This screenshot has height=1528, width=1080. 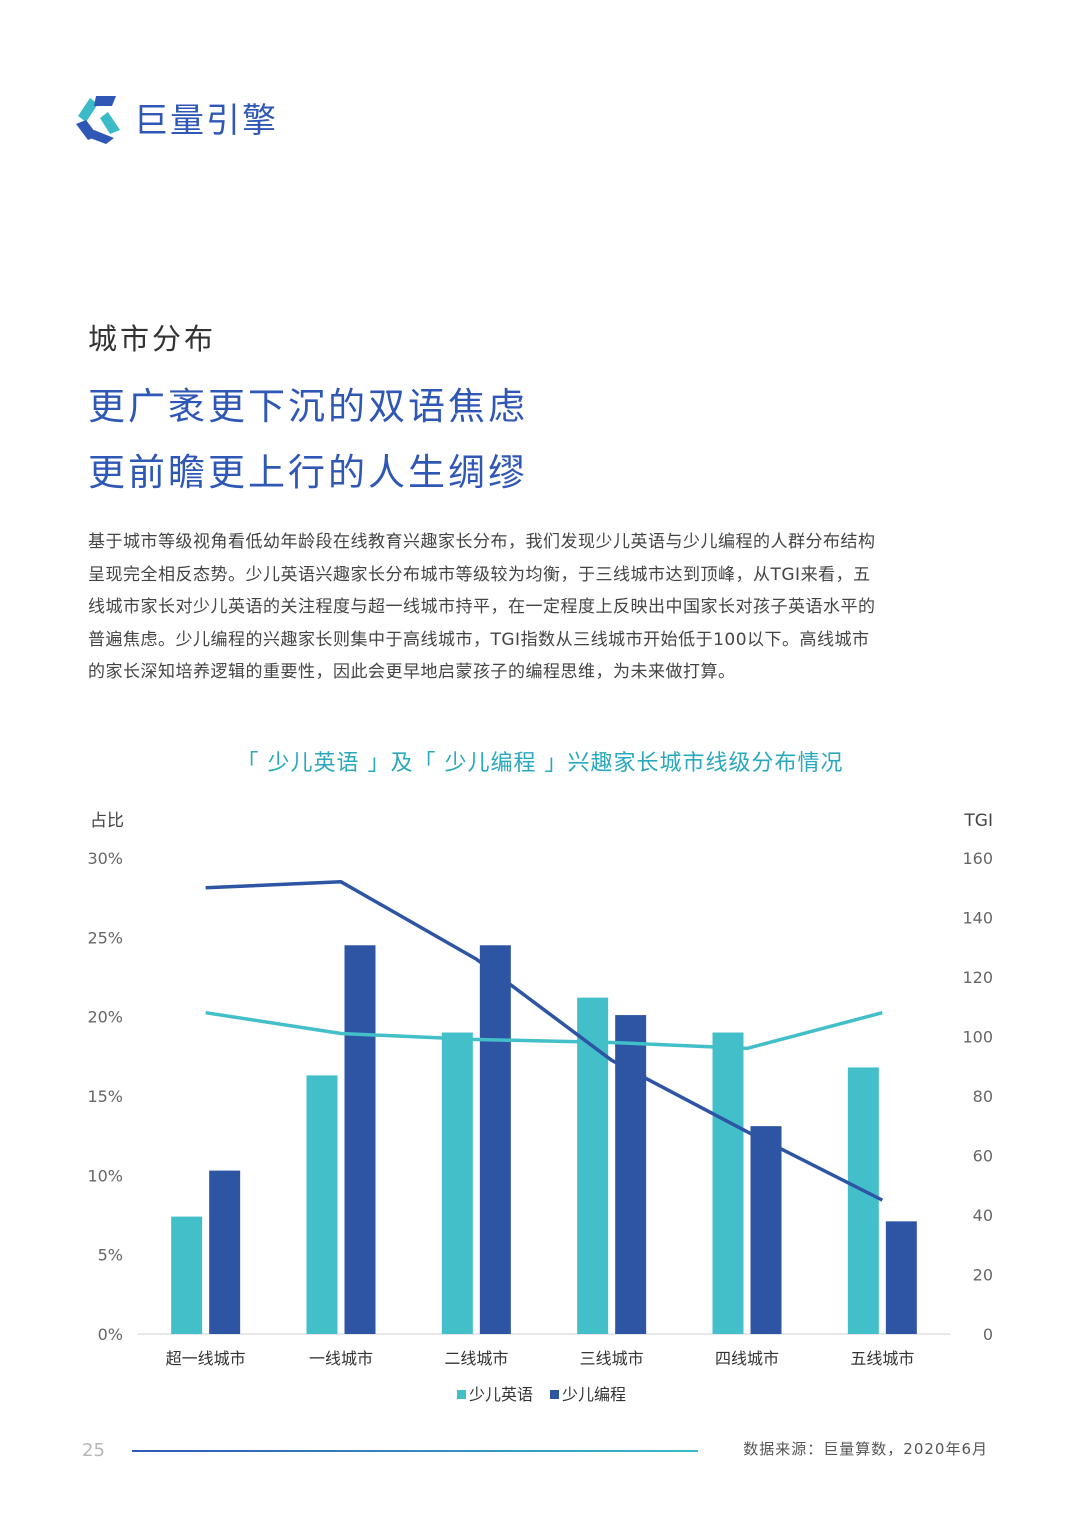 I want to click on headline-line-1: 更广袤更下沉的双语焦虑, so click(x=308, y=406).